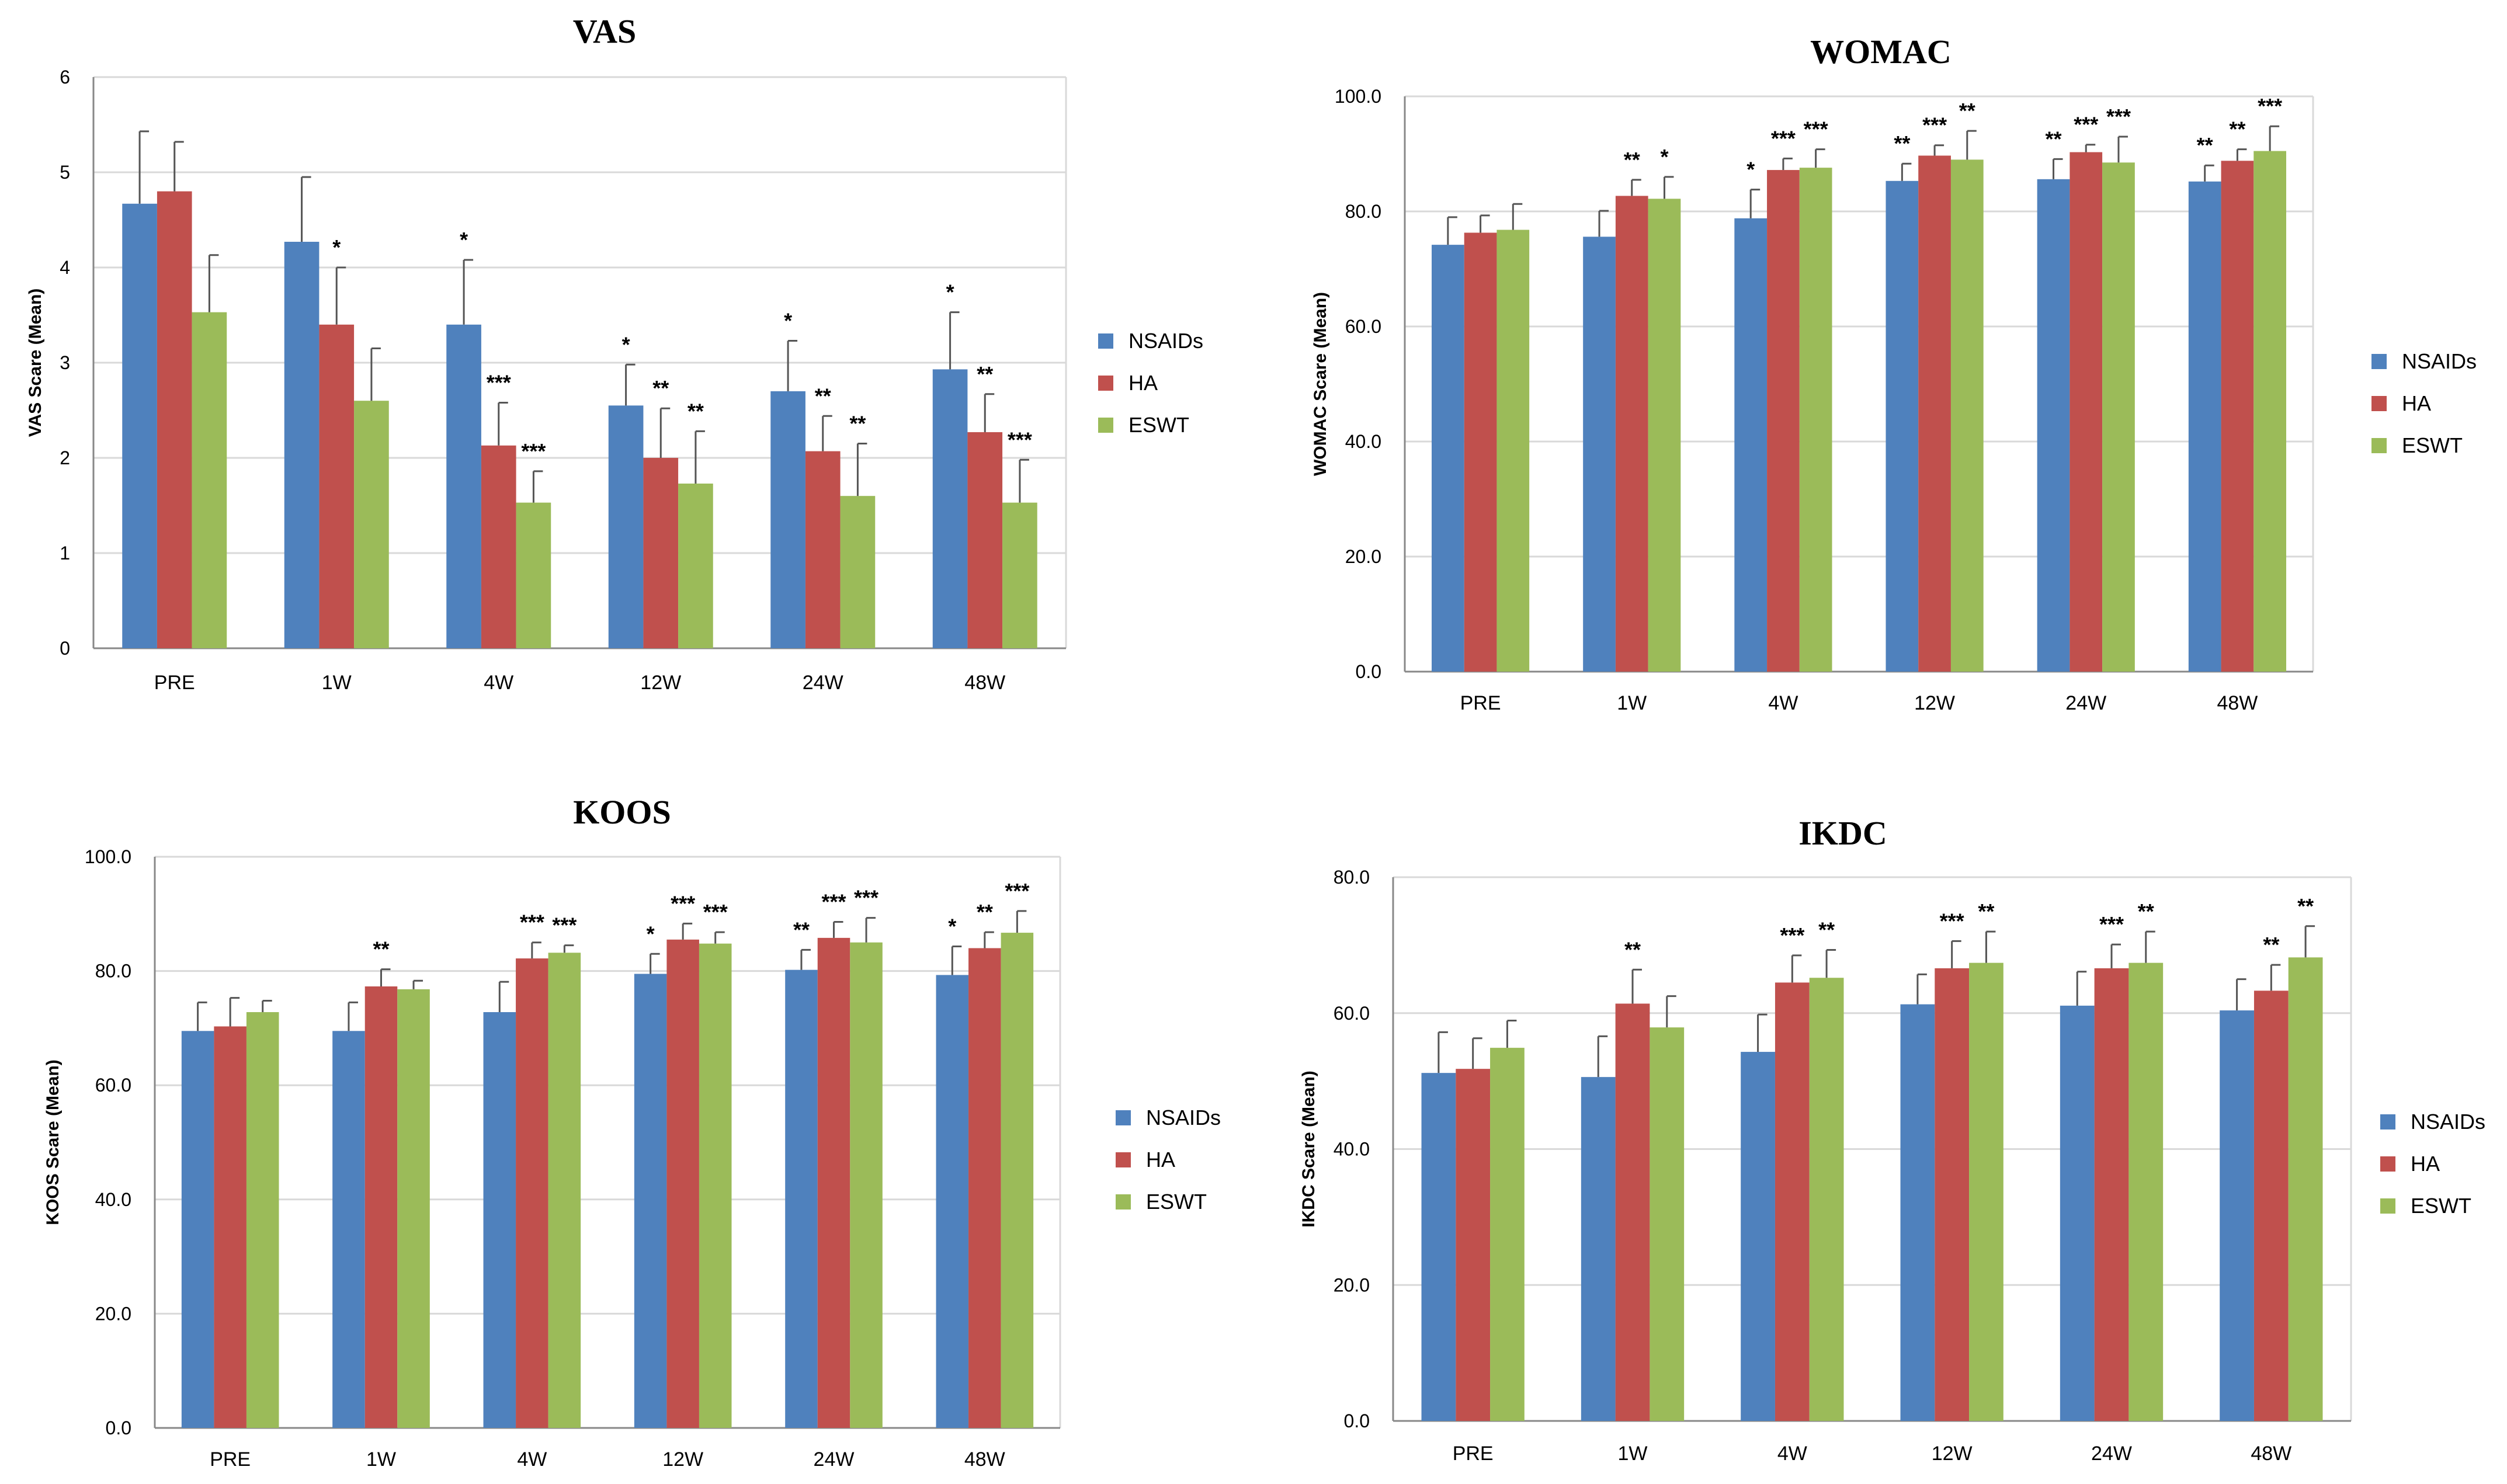 This screenshot has height=1484, width=2507. What do you see at coordinates (65, 648) in the screenshot?
I see `y-tick-label: 0` at bounding box center [65, 648].